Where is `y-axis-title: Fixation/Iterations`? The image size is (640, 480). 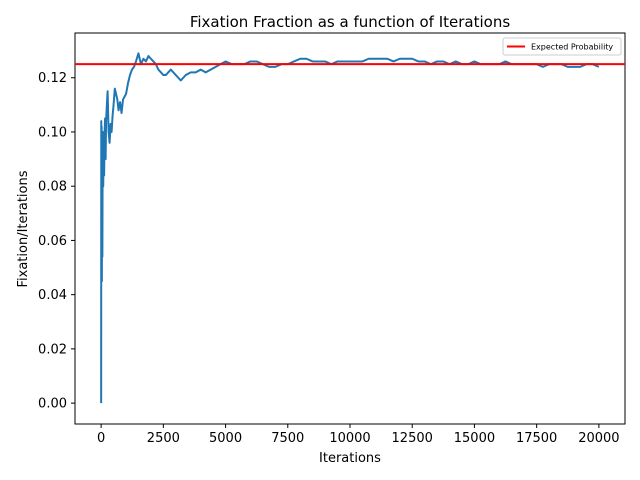 y-axis-title: Fixation/Iterations is located at coordinates (23, 228).